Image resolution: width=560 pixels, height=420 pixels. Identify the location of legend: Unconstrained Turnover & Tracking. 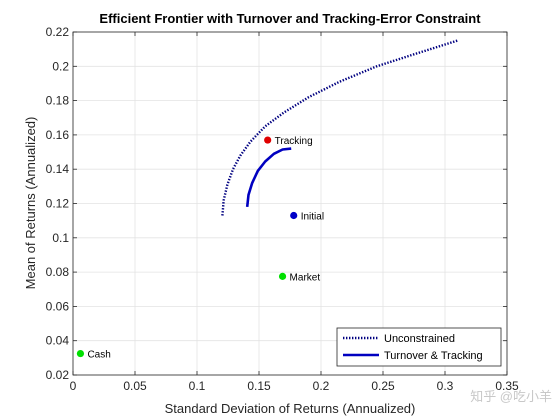
(419, 347).